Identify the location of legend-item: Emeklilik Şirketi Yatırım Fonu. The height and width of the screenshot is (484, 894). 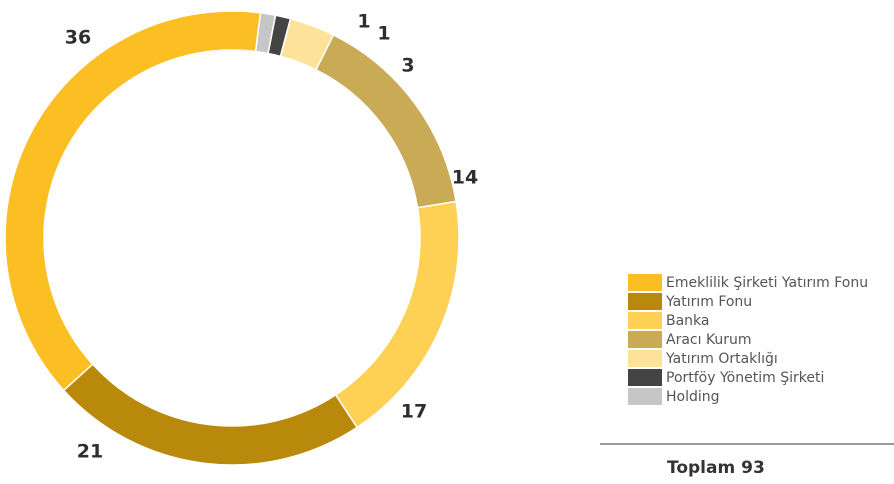
(748, 282).